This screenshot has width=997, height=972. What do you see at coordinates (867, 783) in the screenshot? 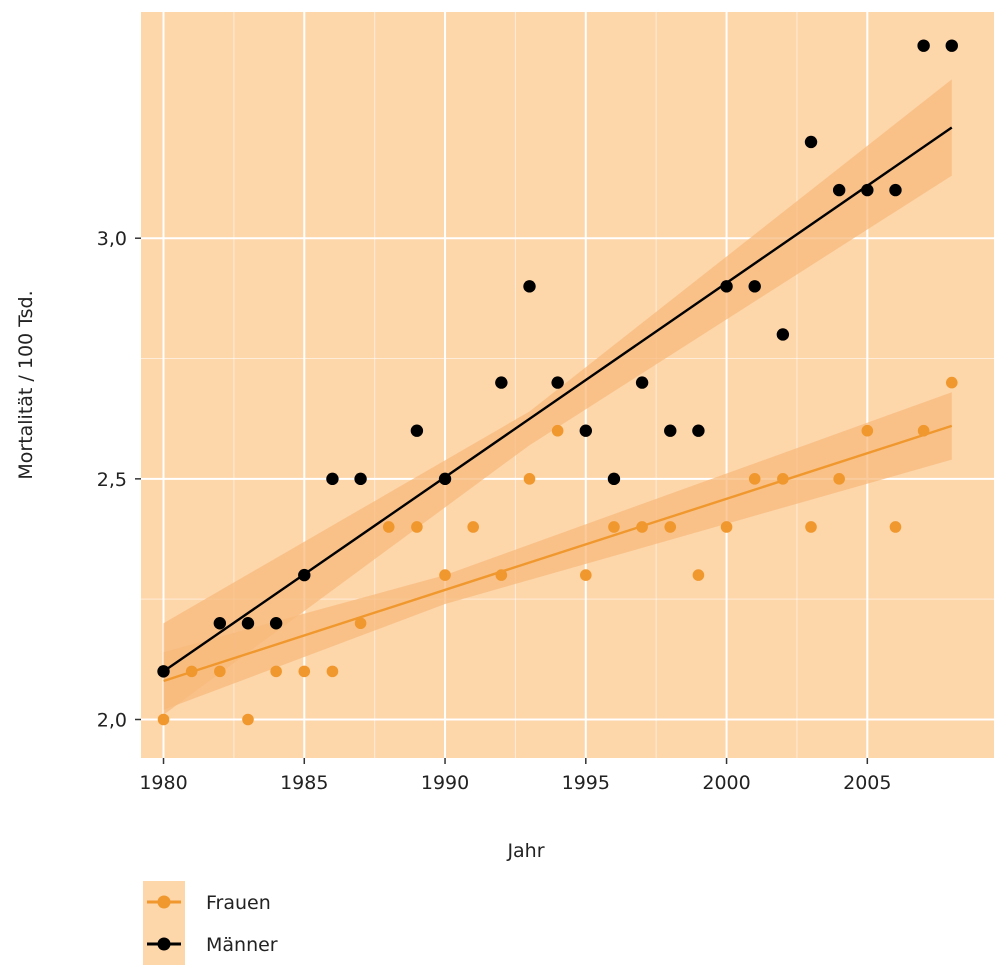
I see `x-tick-label: 2005` at bounding box center [867, 783].